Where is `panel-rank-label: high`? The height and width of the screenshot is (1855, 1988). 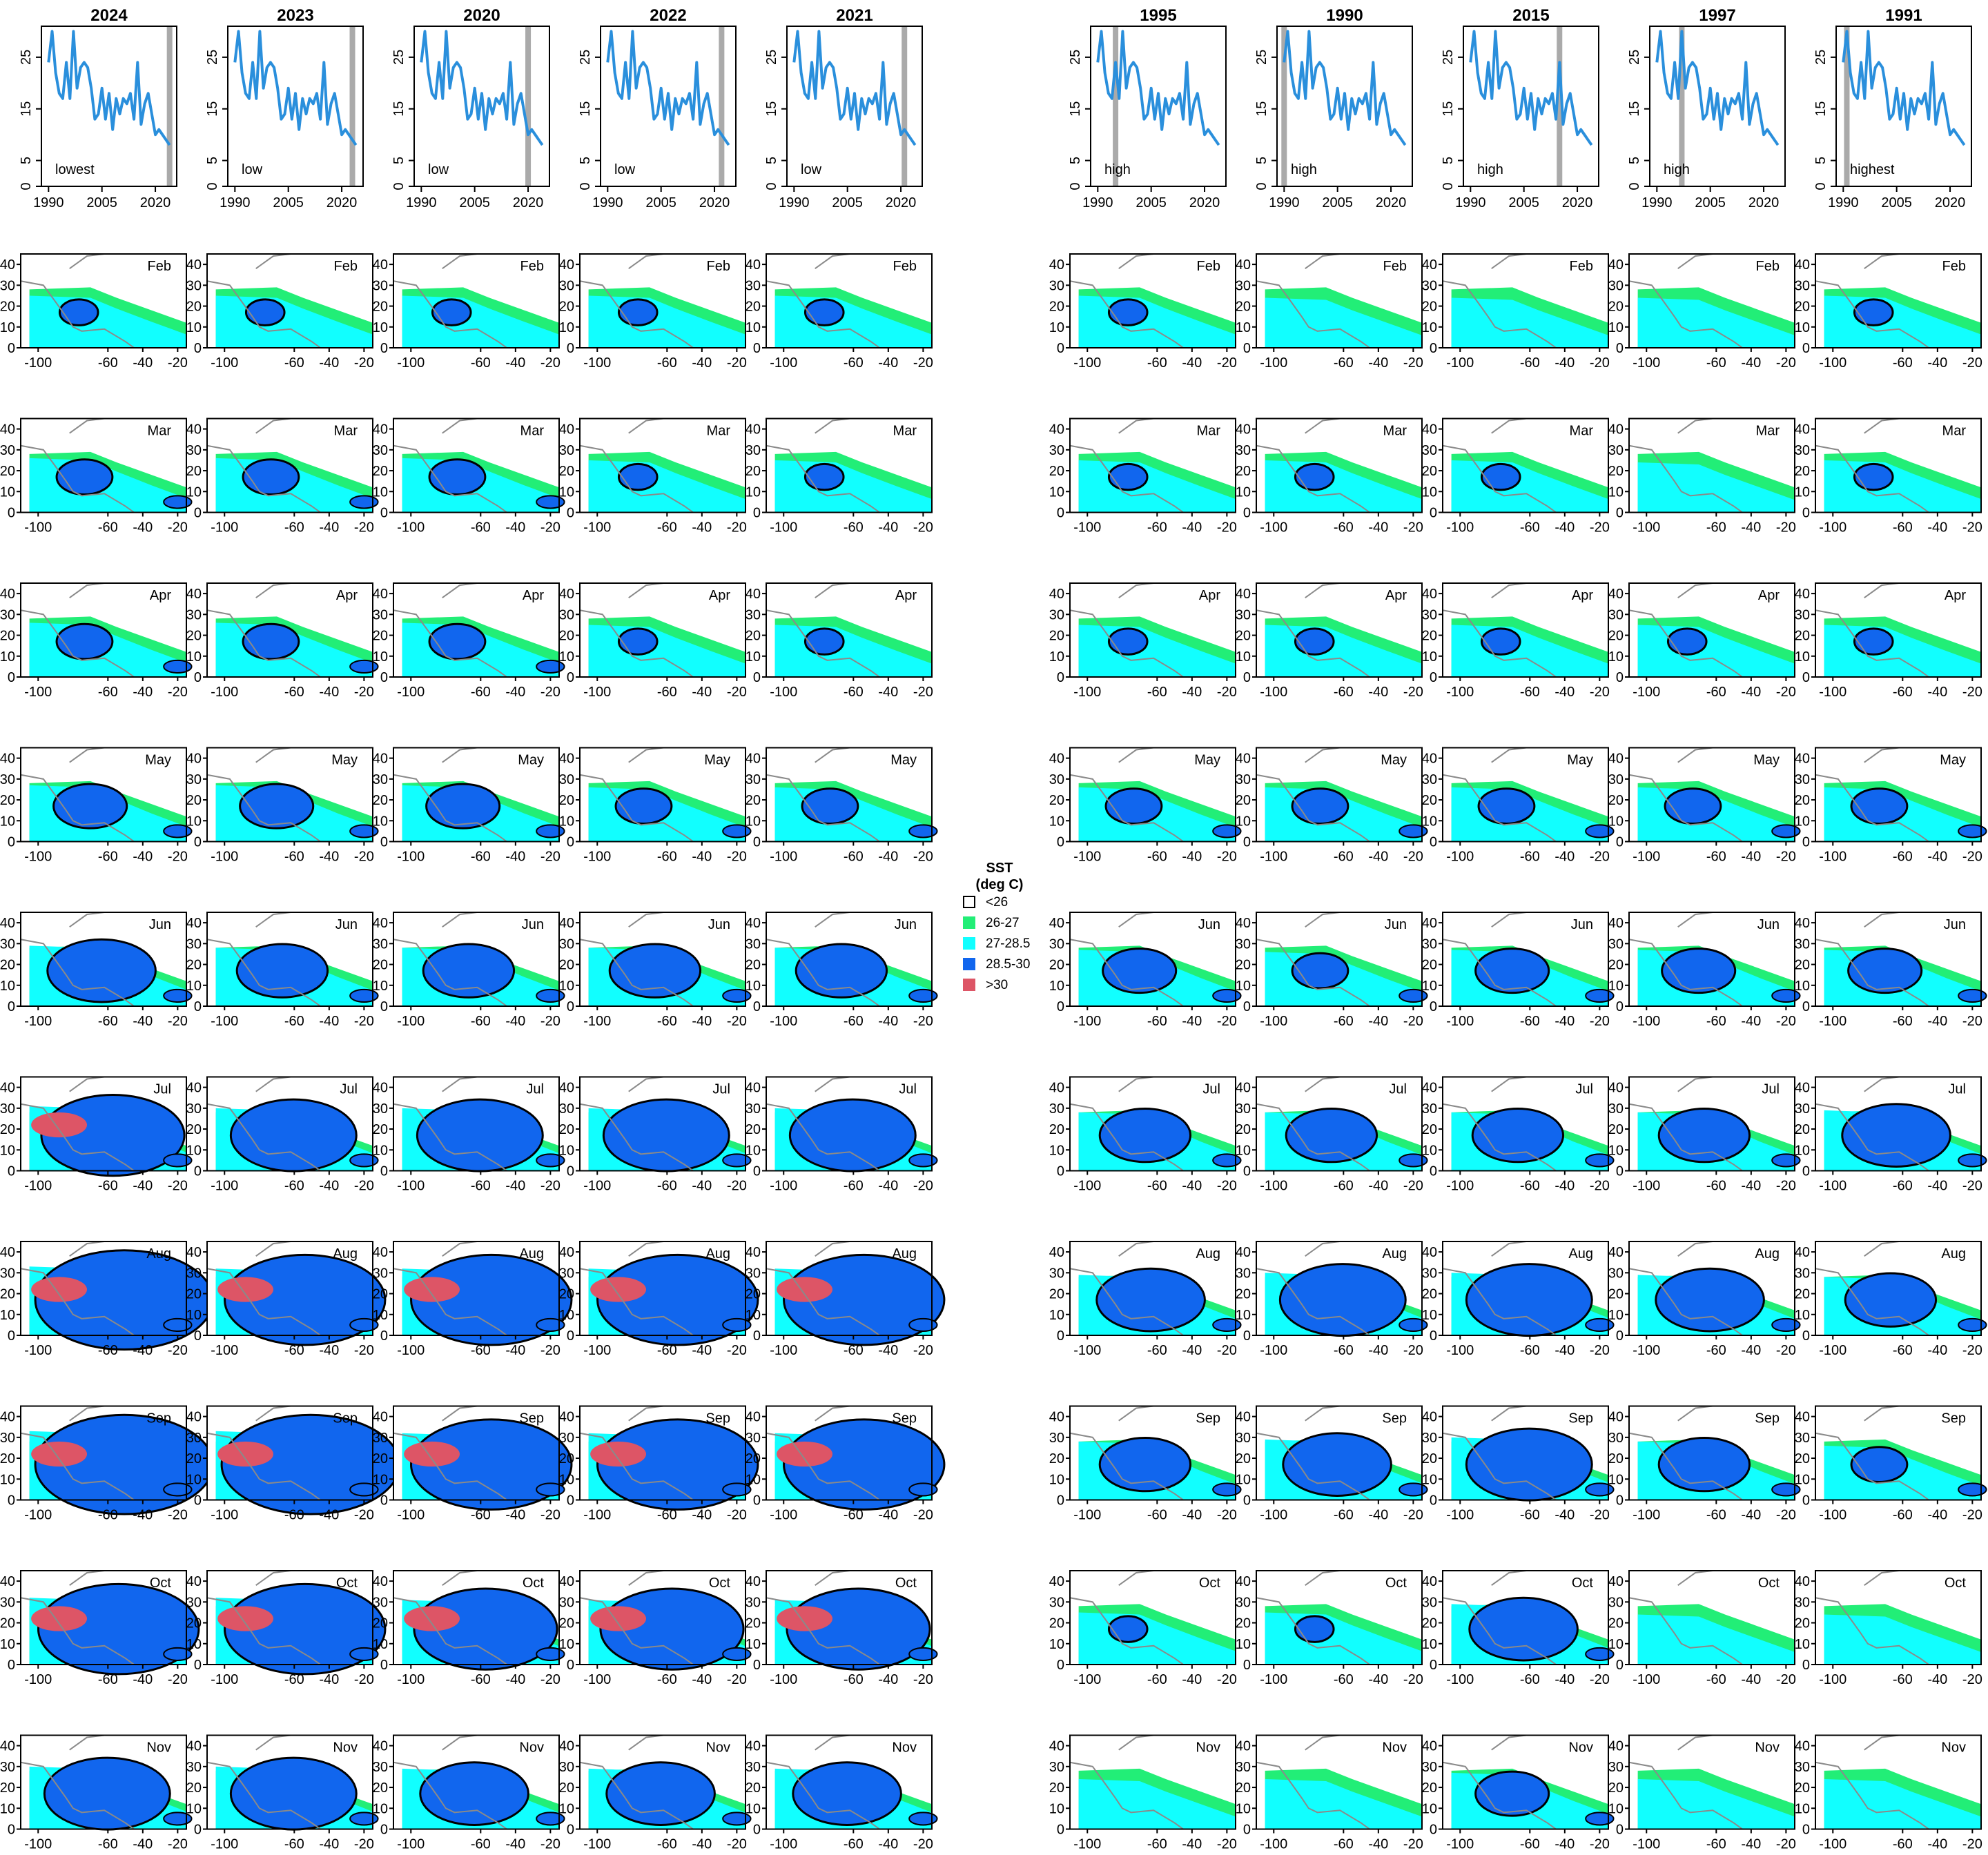
panel-rank-label: high is located at coordinates (1677, 169).